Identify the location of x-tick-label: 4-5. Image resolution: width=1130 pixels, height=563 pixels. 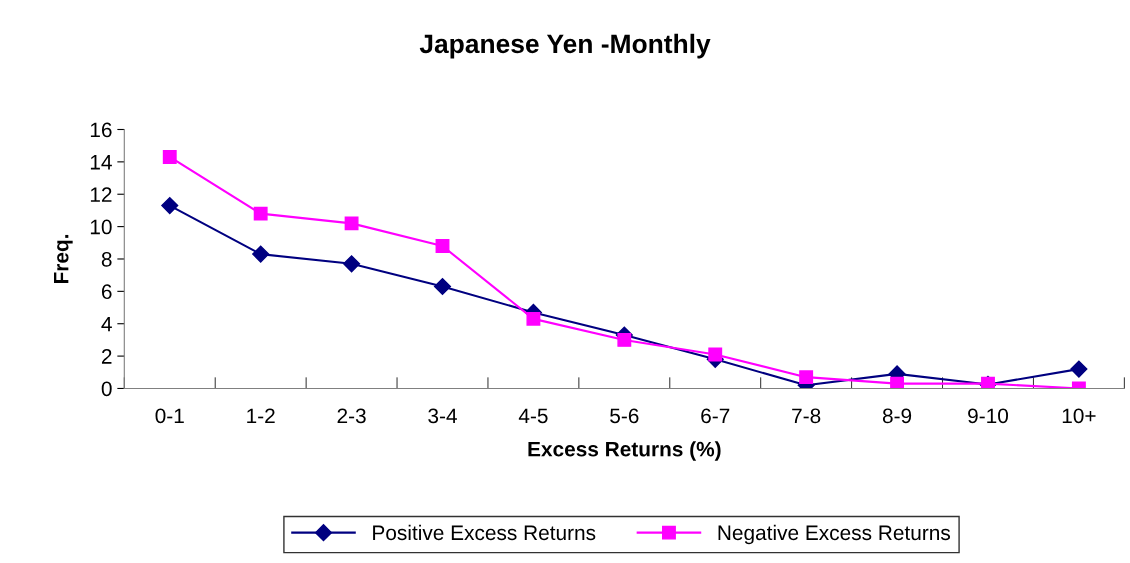
(533, 416).